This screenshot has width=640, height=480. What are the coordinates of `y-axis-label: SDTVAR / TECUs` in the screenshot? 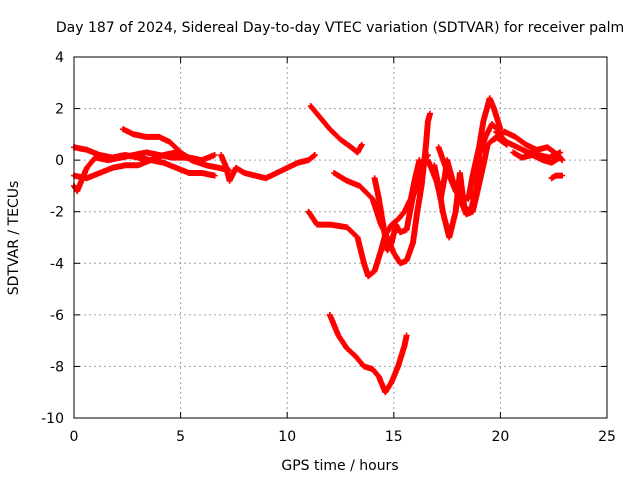 It's located at (14, 238).